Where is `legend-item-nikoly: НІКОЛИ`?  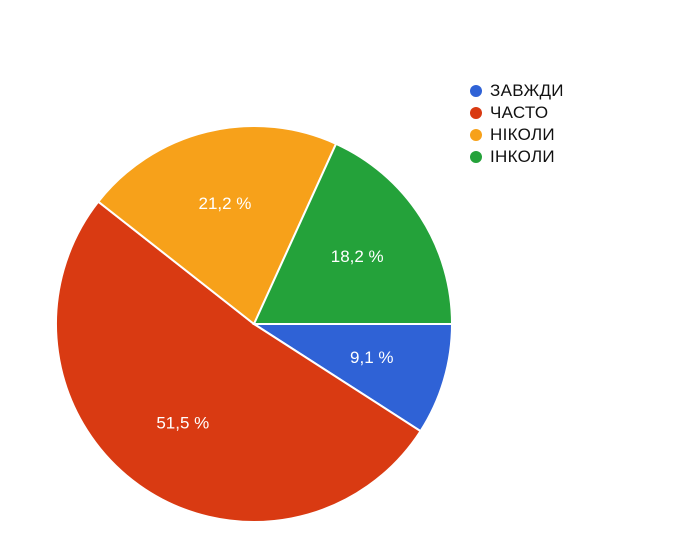
legend-item-nikoly: НІКОЛИ is located at coordinates (517, 135).